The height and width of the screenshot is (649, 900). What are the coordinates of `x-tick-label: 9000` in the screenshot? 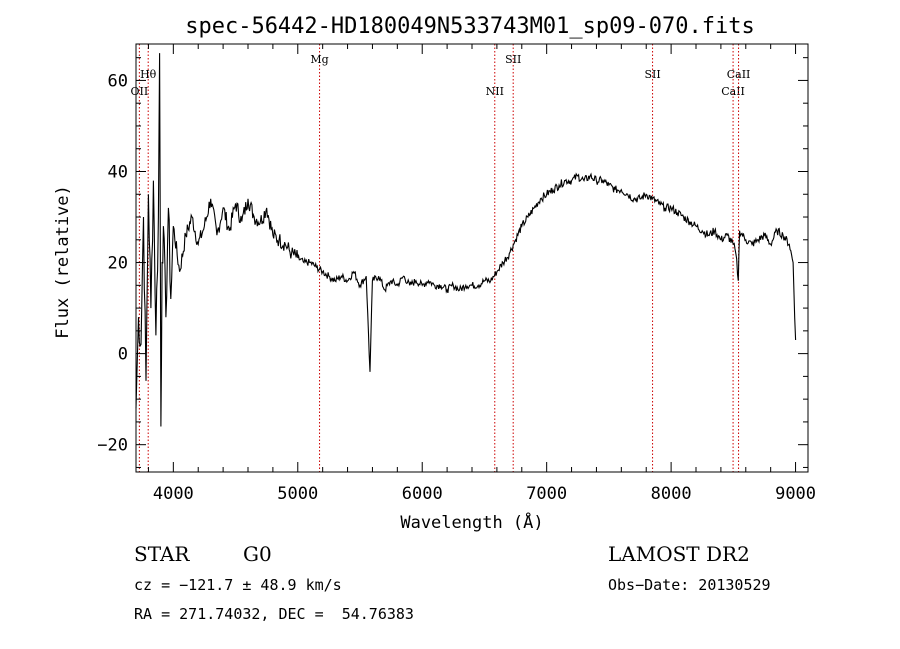 It's located at (795, 494).